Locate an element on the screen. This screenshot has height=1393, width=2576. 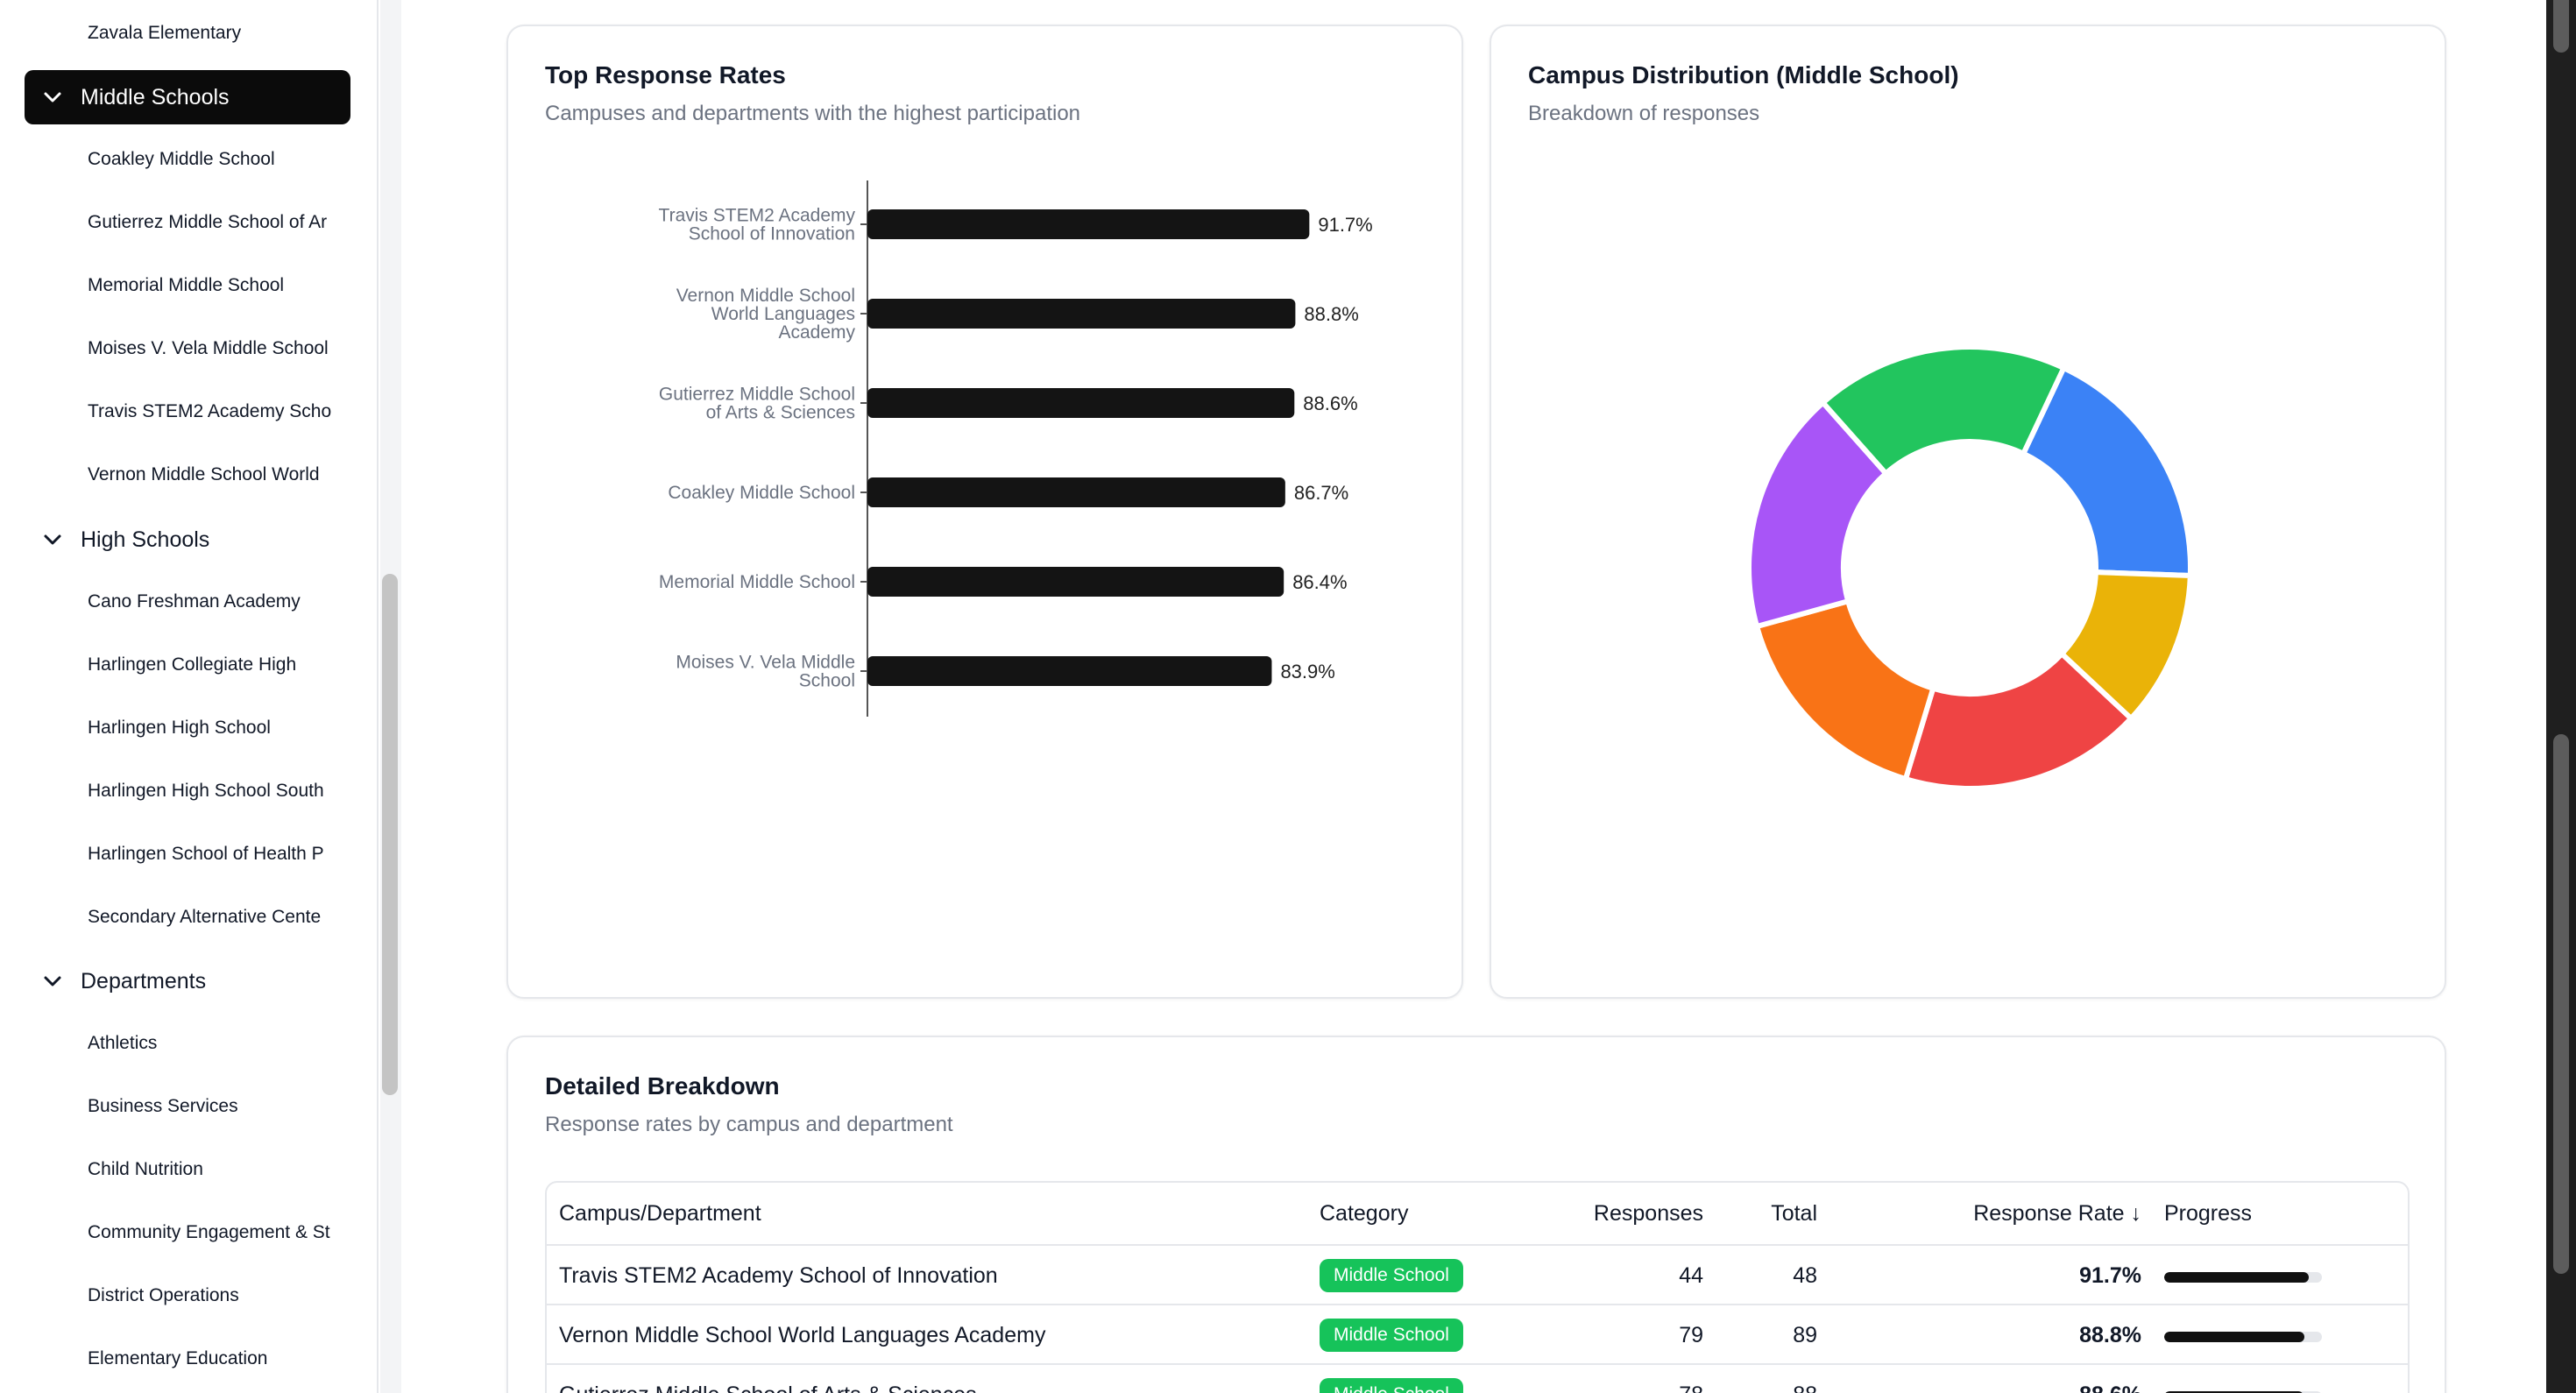
main-scrollbar-thumb is located at coordinates (2561, 1004).